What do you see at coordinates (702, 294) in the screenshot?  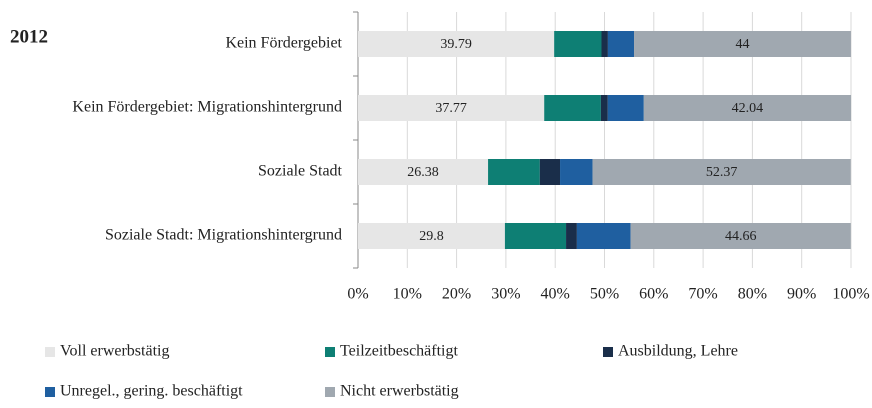 I see `x-tick-label: 70%` at bounding box center [702, 294].